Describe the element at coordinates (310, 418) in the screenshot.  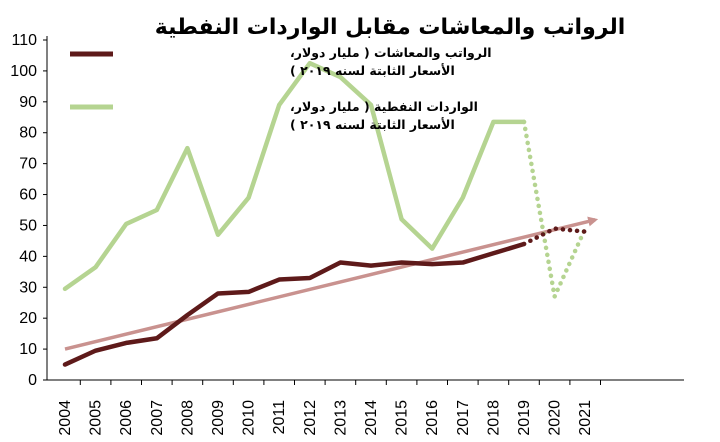
I see `x-tick-label: 2012` at that location.